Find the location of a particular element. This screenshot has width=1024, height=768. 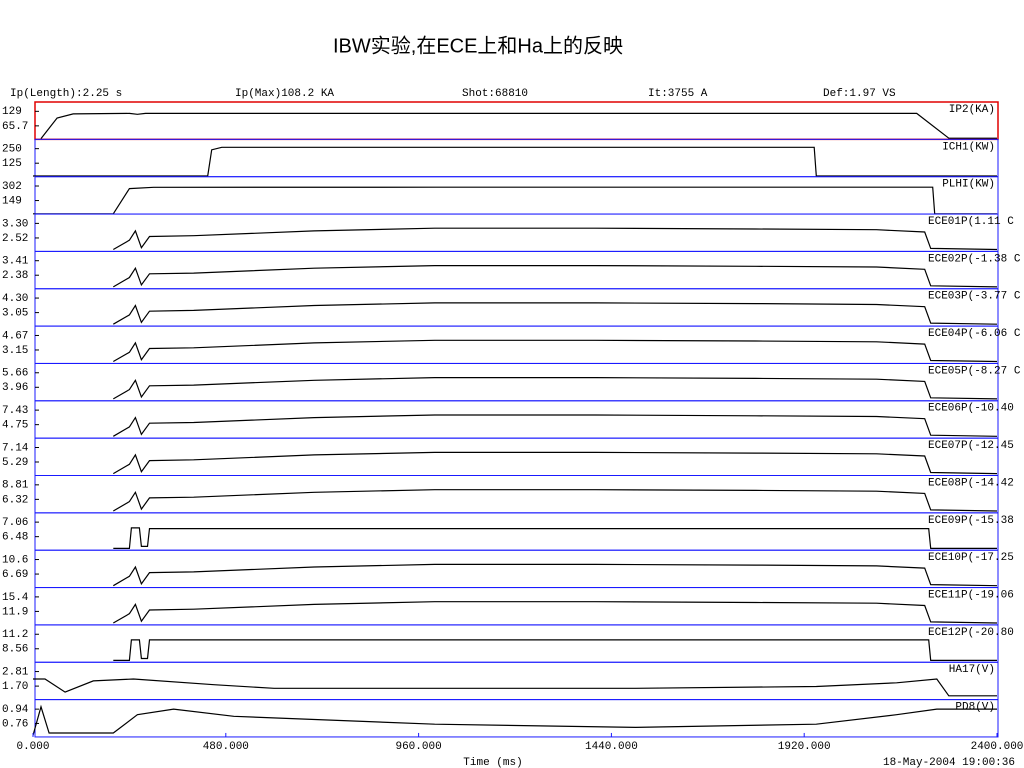

y-tick-label: 6.32 is located at coordinates (15, 500).